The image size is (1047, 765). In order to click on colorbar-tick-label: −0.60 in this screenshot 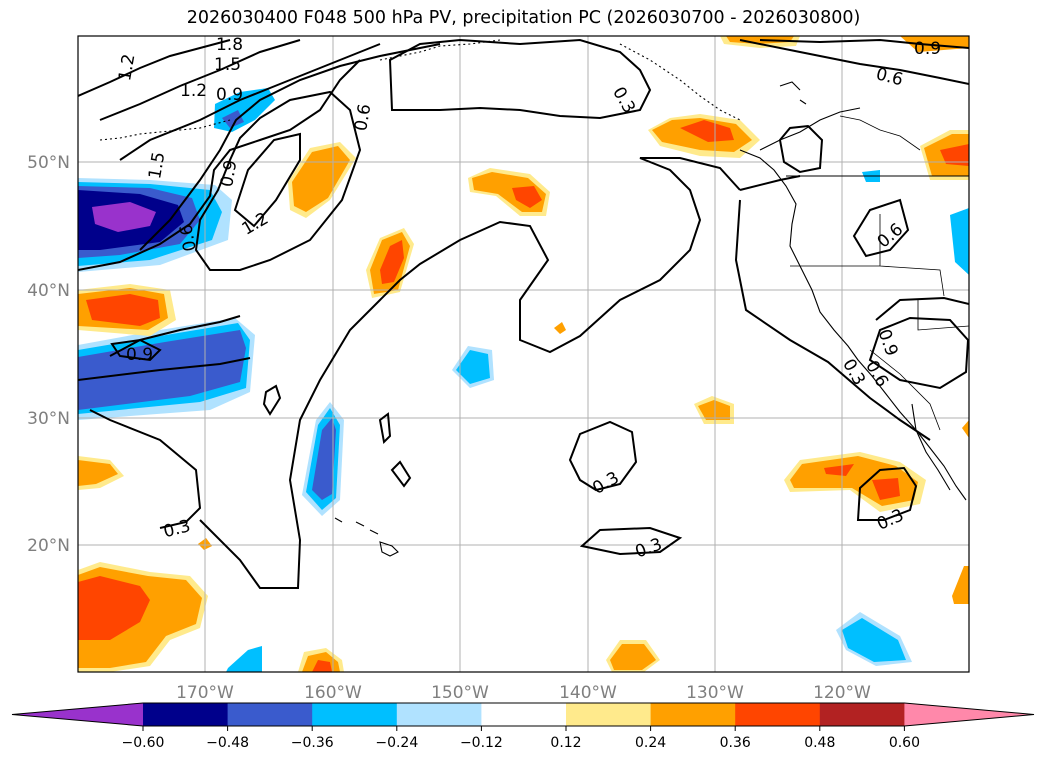, I will do `click(143, 743)`.